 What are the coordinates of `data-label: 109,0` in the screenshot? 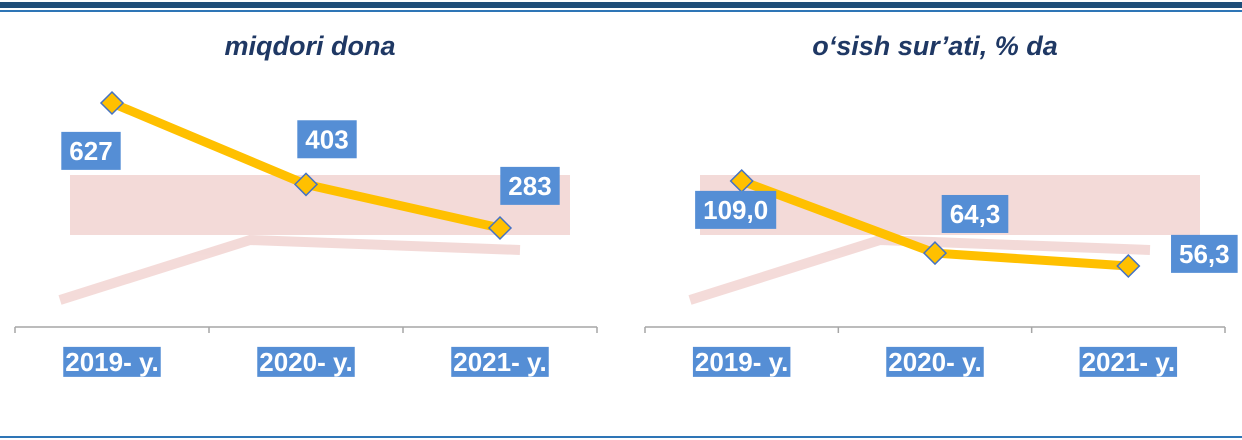 It's located at (735, 210).